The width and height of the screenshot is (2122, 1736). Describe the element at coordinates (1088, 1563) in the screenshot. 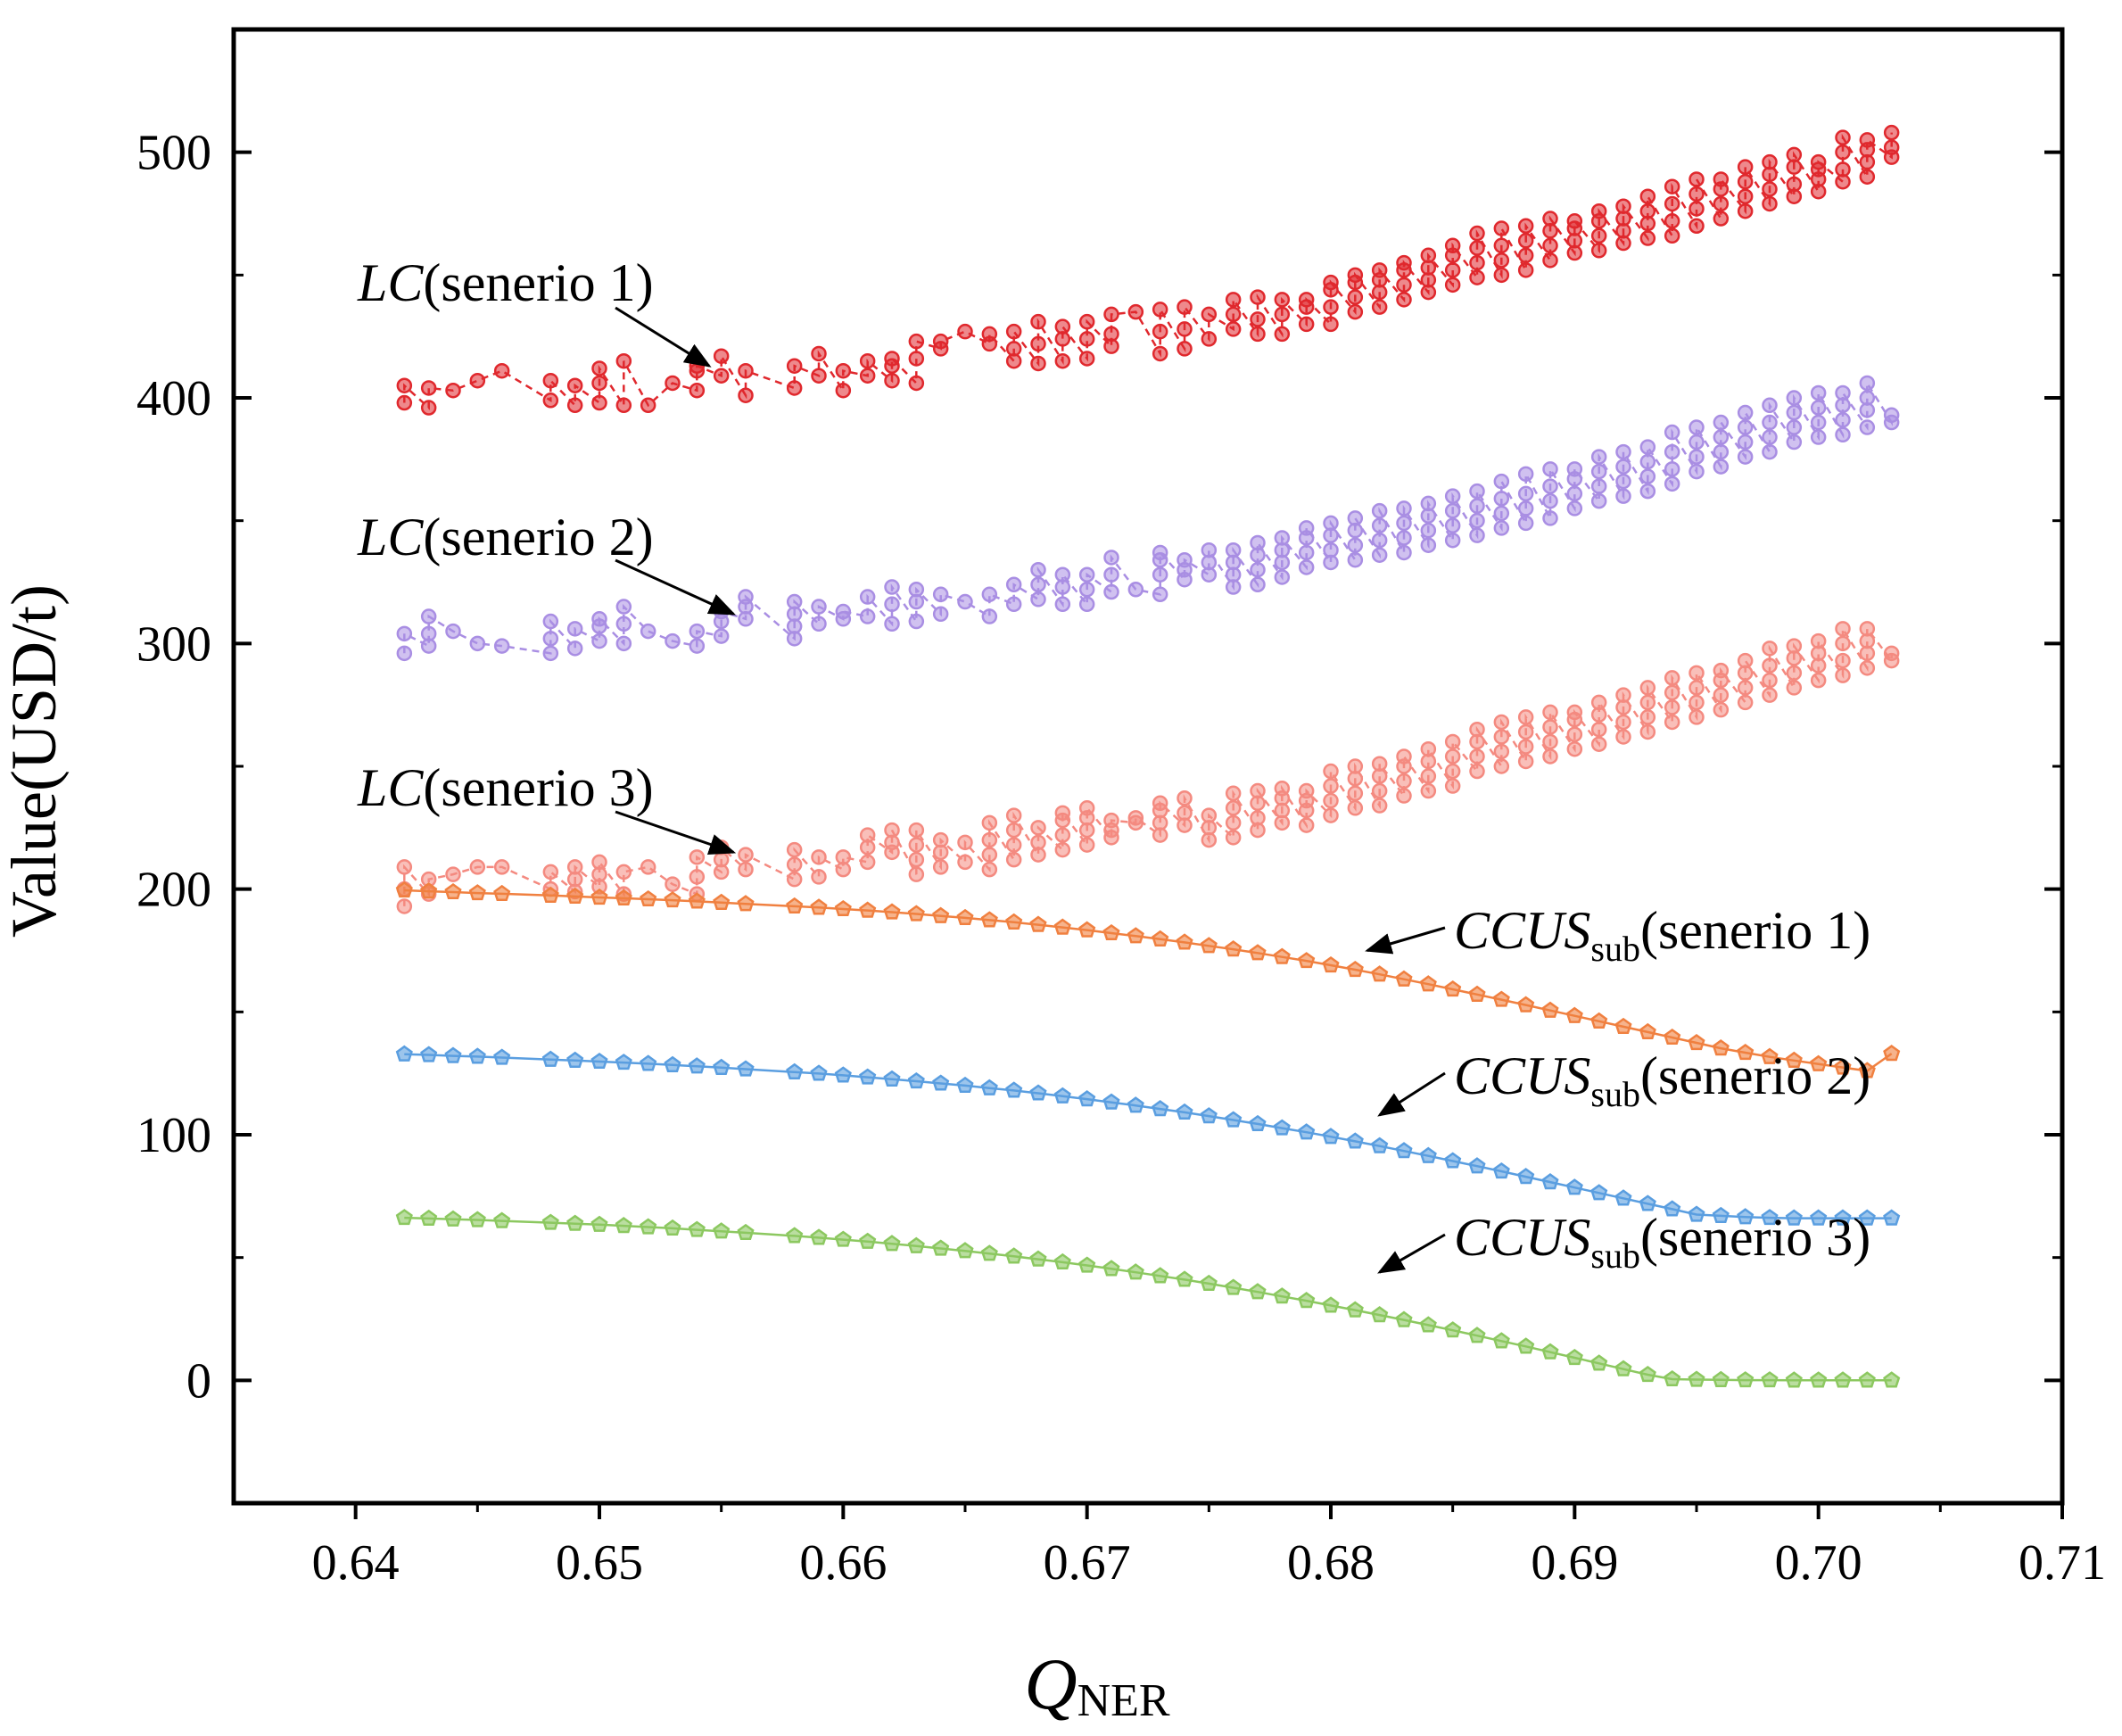

I see `x-tick-label: 0.67` at that location.